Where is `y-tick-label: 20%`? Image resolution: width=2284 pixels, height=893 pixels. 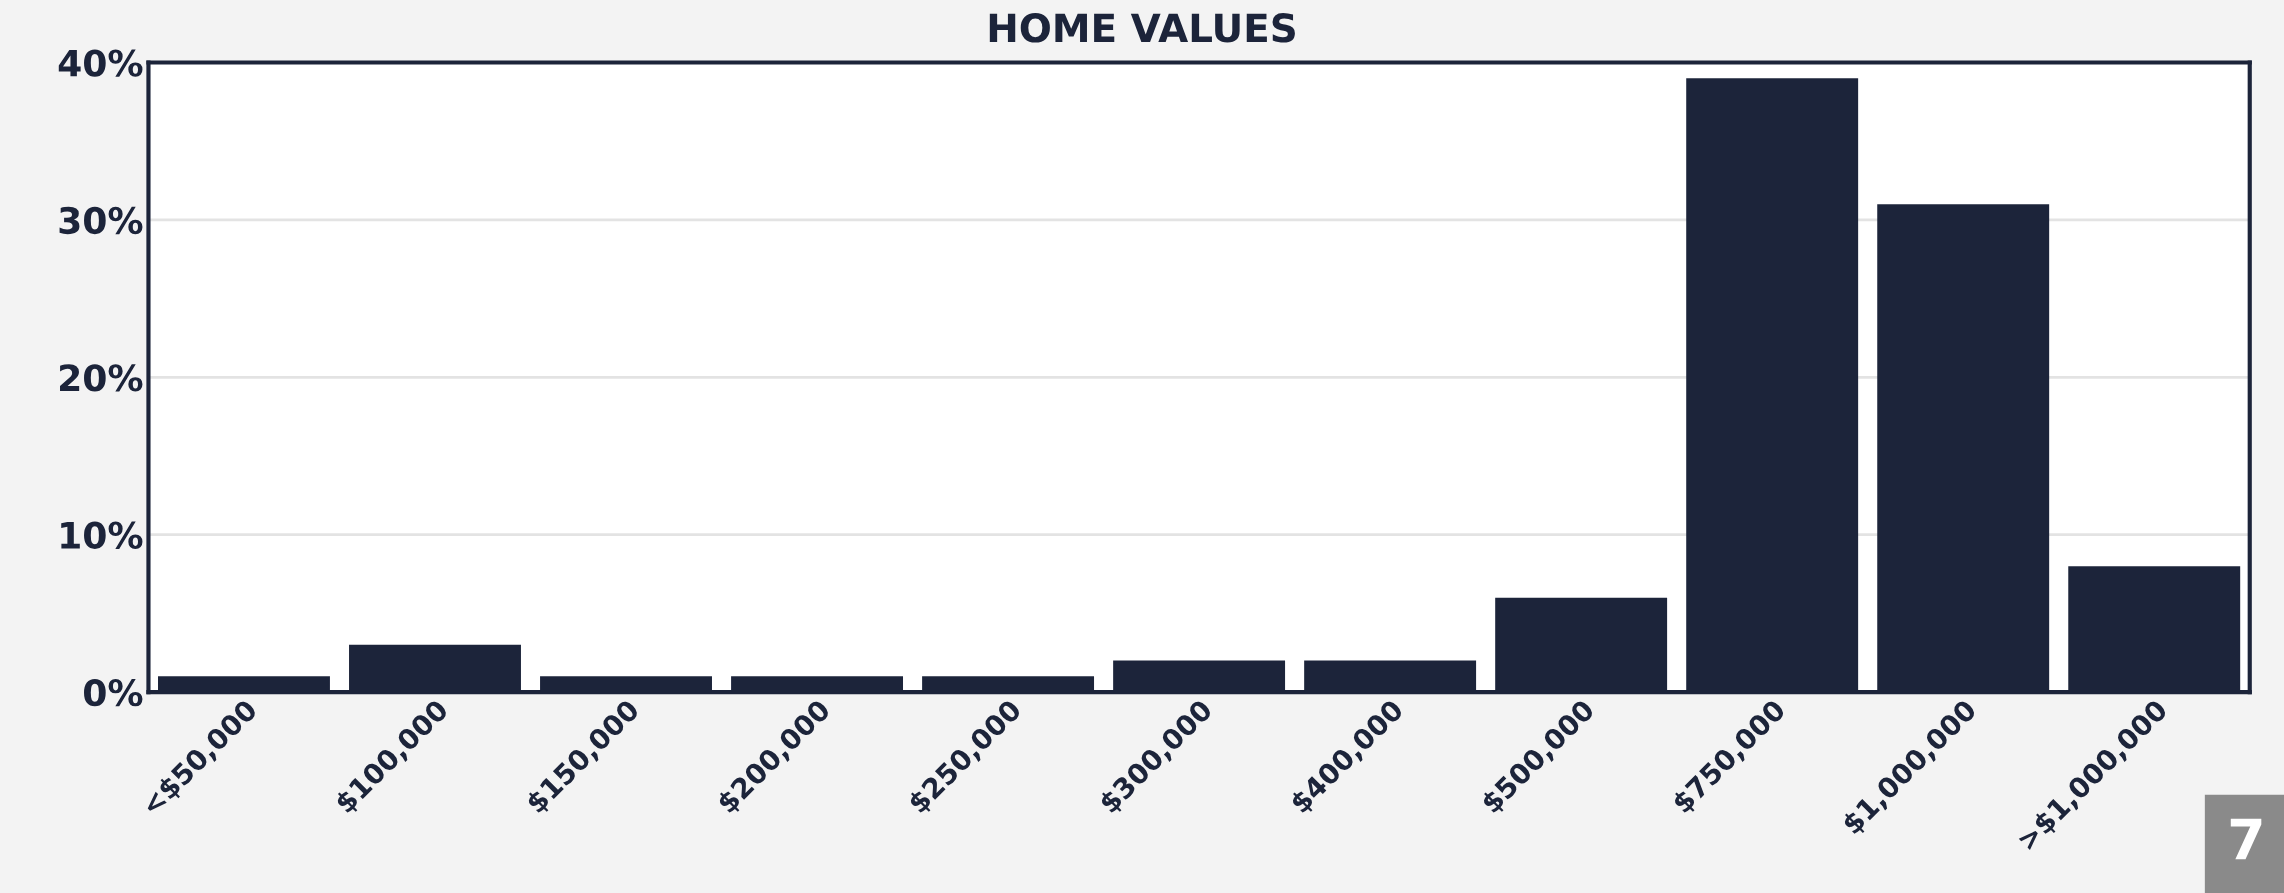
y-tick-label: 20% is located at coordinates (101, 378).